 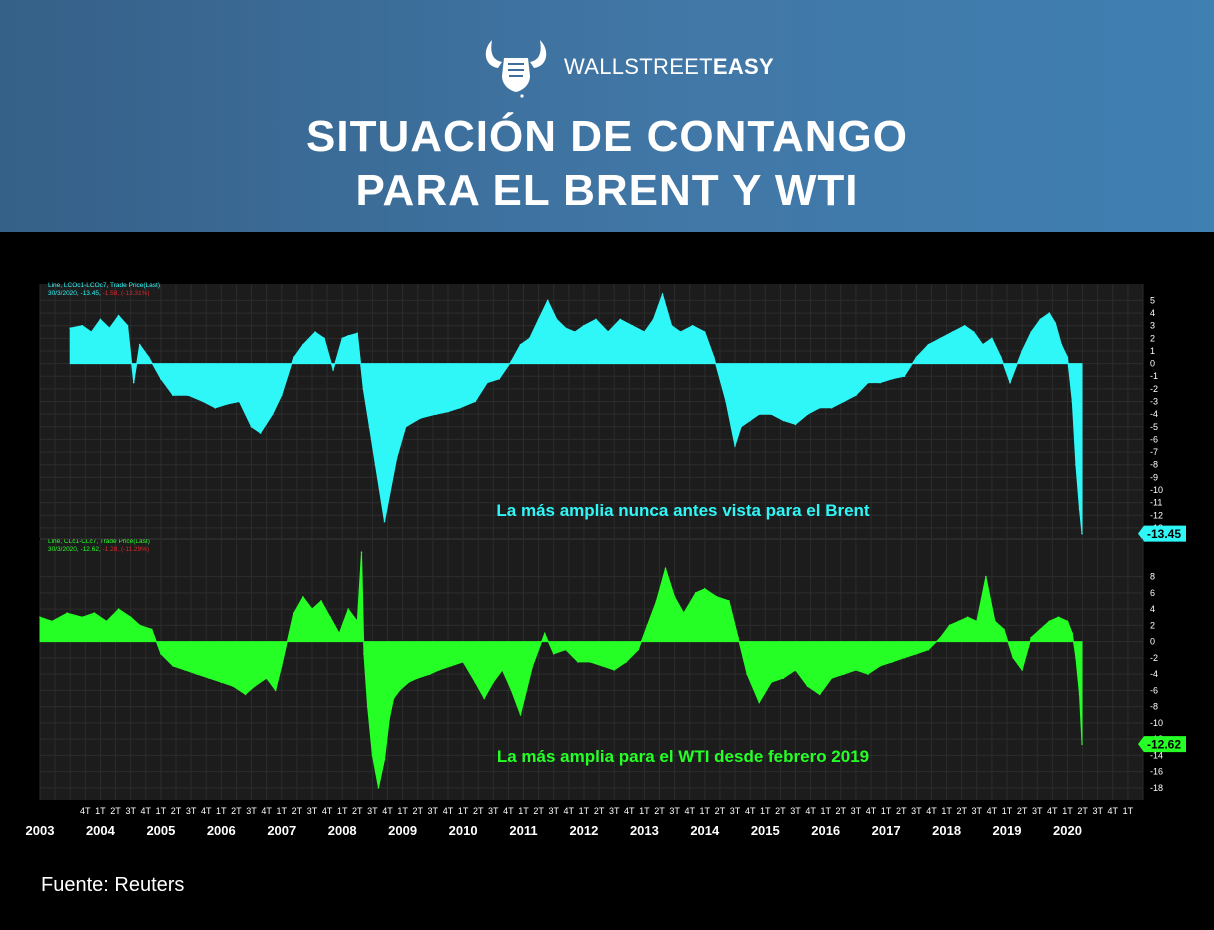 What do you see at coordinates (99, 541) in the screenshot?
I see `wti-legend-line: Line, CLc1-CLc7, Trade Price(Last)` at bounding box center [99, 541].